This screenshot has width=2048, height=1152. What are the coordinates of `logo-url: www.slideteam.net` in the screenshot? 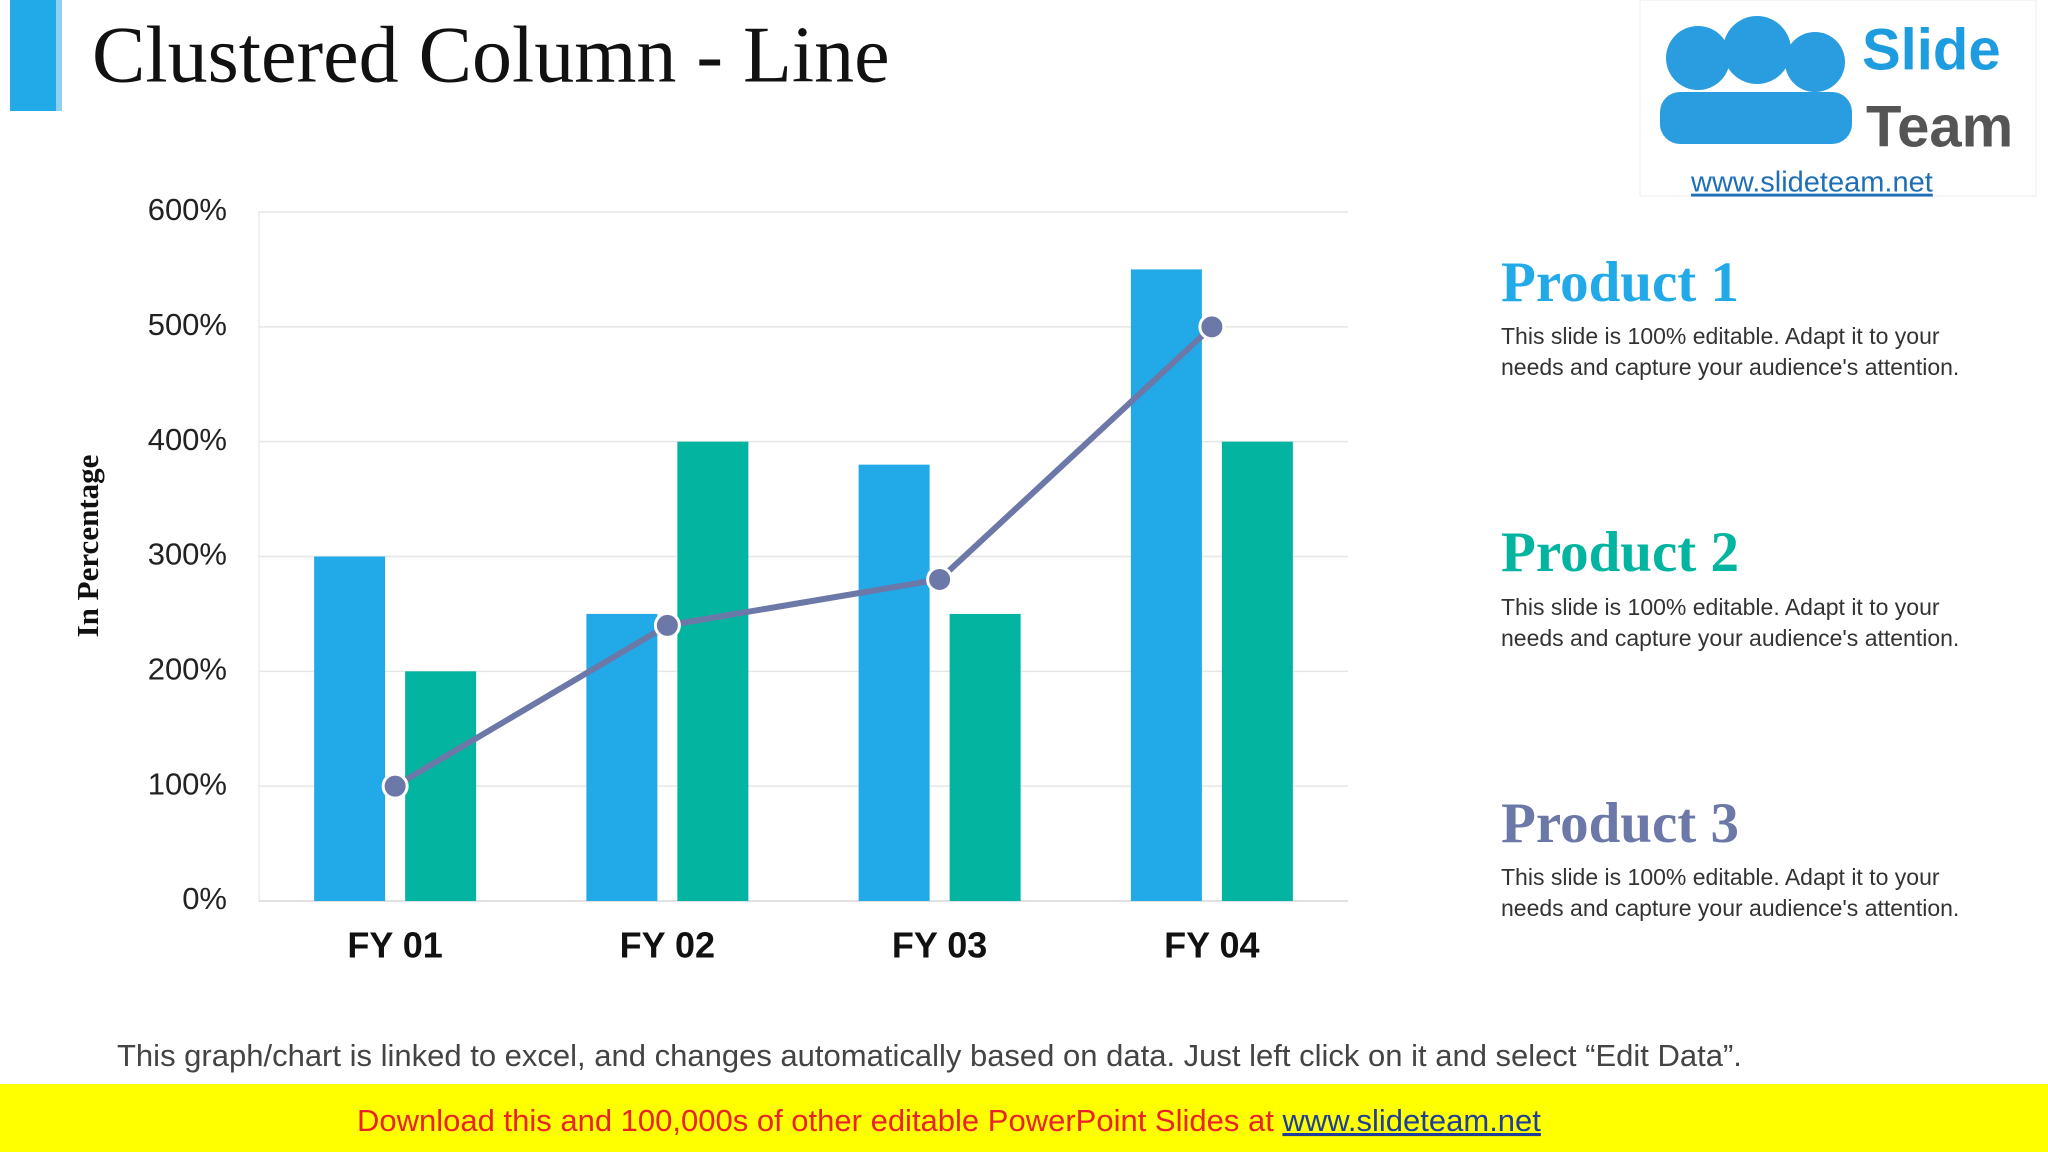 It's located at (1811, 183).